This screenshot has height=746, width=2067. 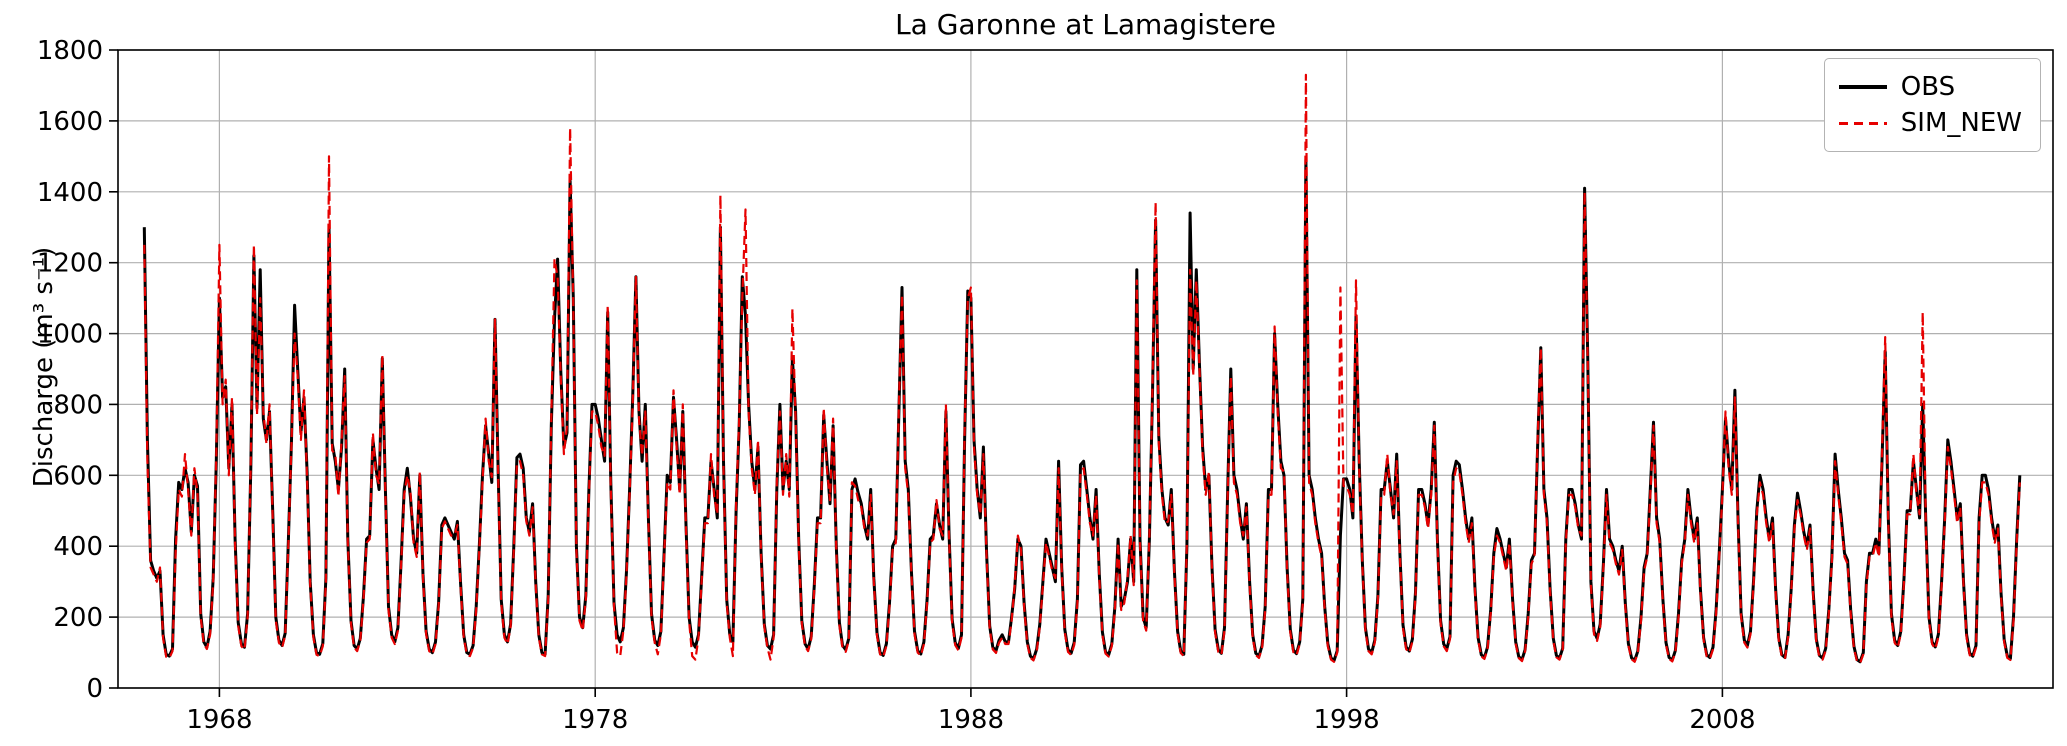 I want to click on legend: OBS SIM_NEW, so click(x=1932, y=105).